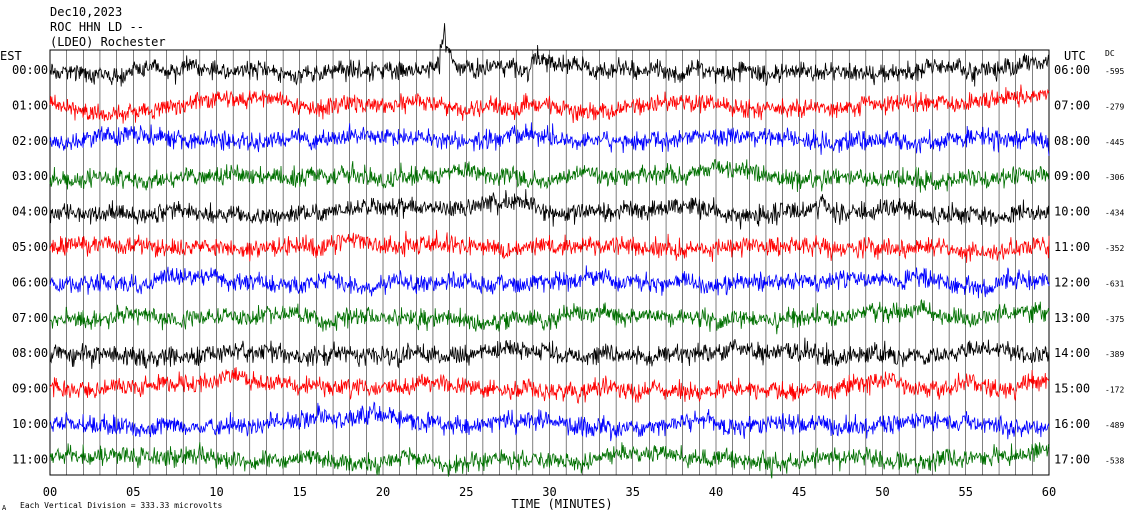 The image size is (1130, 519). I want to click on x-axis-title: TIME (MINUTES), so click(561, 504).